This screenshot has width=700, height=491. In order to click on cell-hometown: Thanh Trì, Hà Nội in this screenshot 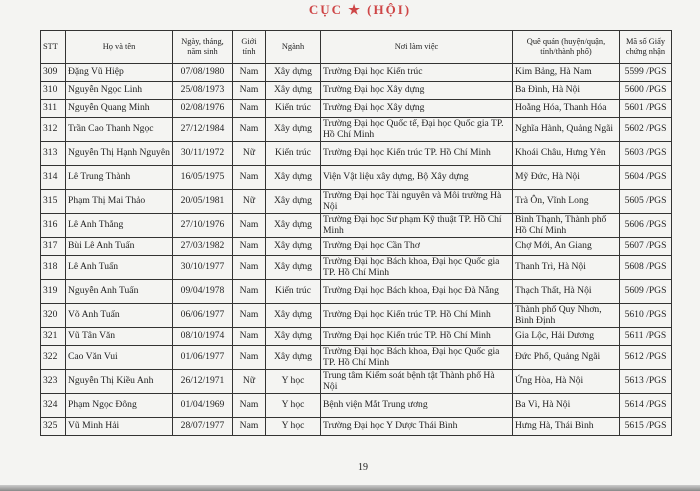, I will do `click(566, 267)`.